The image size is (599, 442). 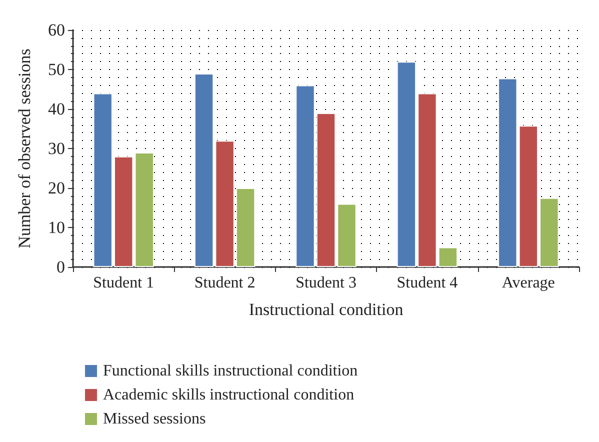 I want to click on legend-label: Missed sessions, so click(x=154, y=419).